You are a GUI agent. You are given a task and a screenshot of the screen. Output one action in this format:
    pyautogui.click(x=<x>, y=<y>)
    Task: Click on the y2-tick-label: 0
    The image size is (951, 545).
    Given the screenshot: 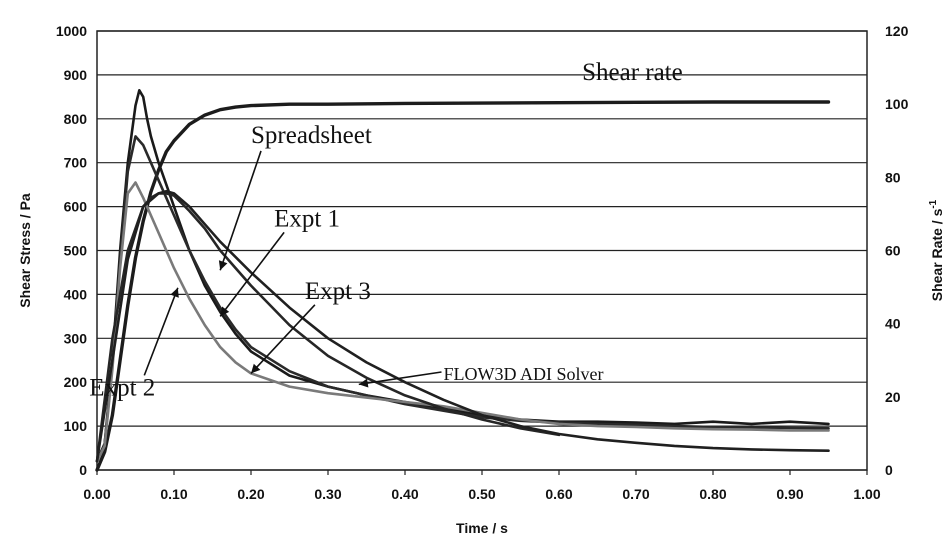 What is the action you would take?
    pyautogui.click(x=889, y=470)
    